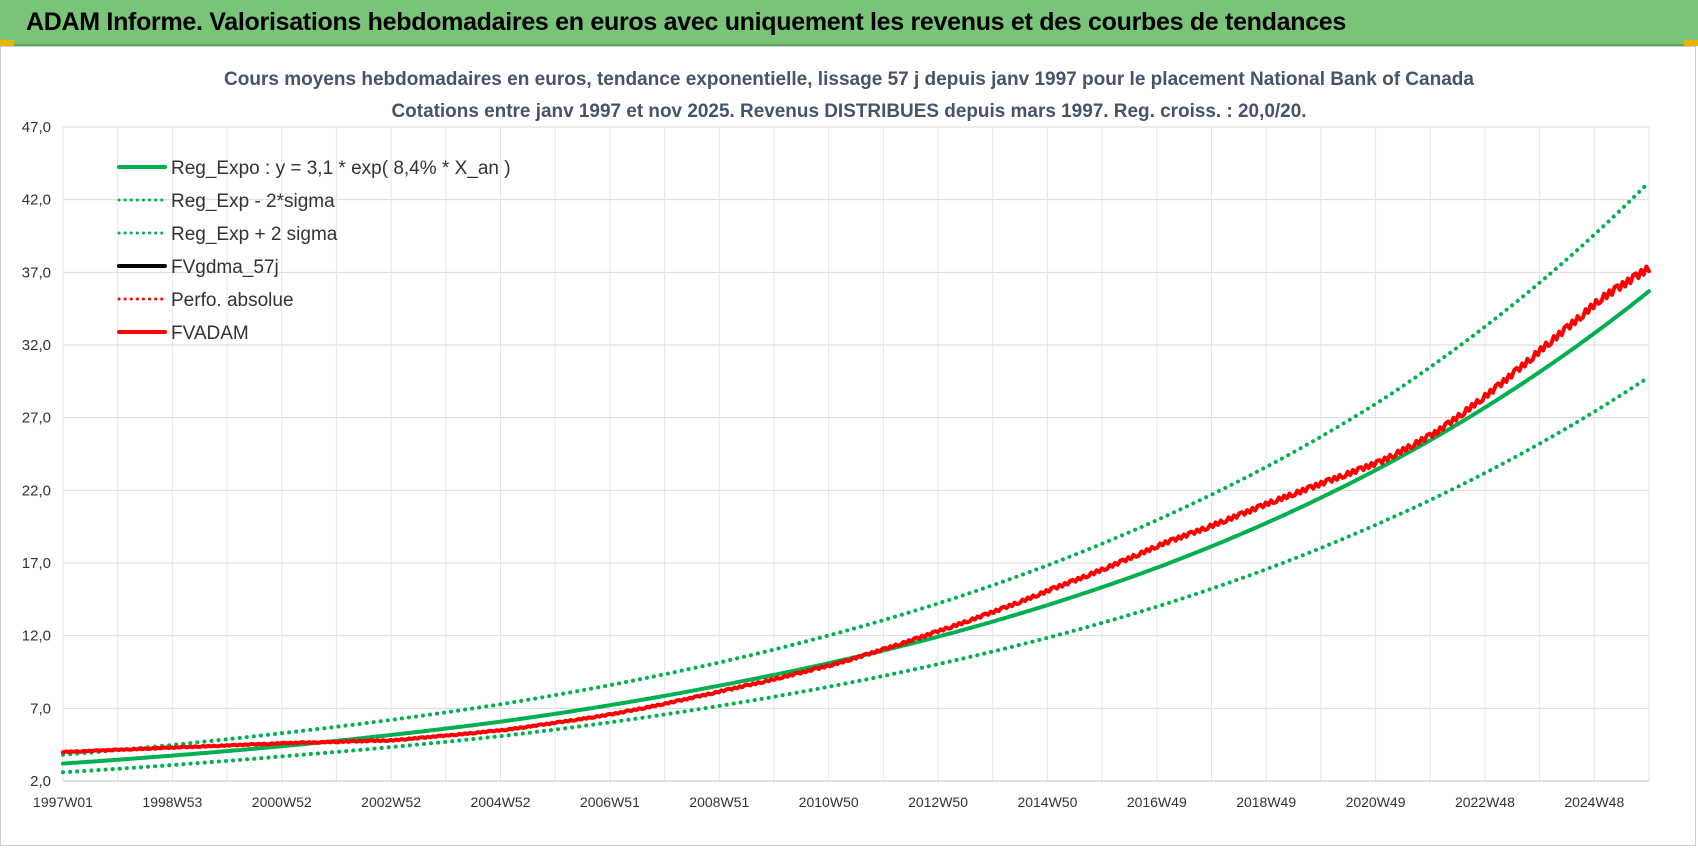 The height and width of the screenshot is (848, 1698). What do you see at coordinates (253, 201) in the screenshot?
I see `legend-label-1: Reg_Exp - 2*sigma` at bounding box center [253, 201].